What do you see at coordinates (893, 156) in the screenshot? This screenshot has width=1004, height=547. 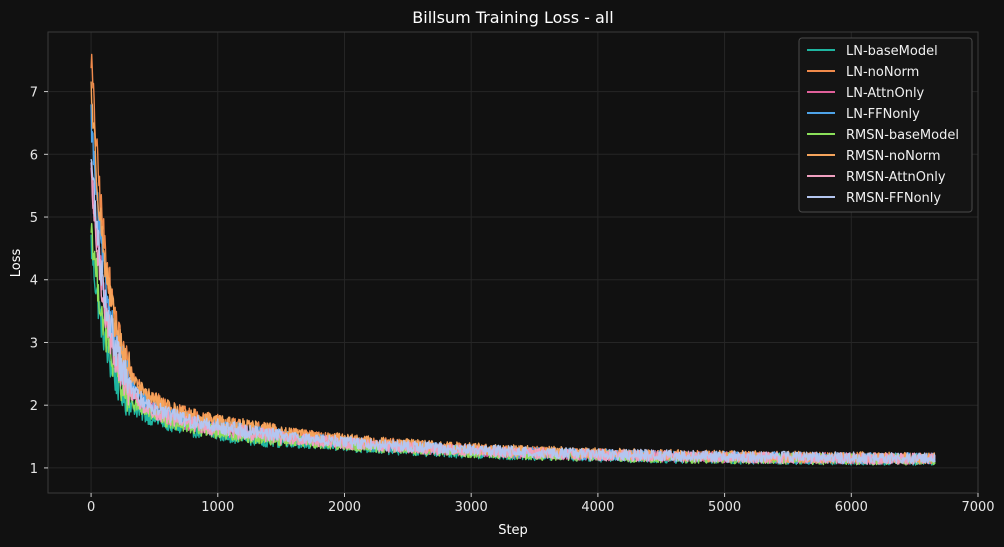 I see `legend-label: RMSN-noNorm` at bounding box center [893, 156].